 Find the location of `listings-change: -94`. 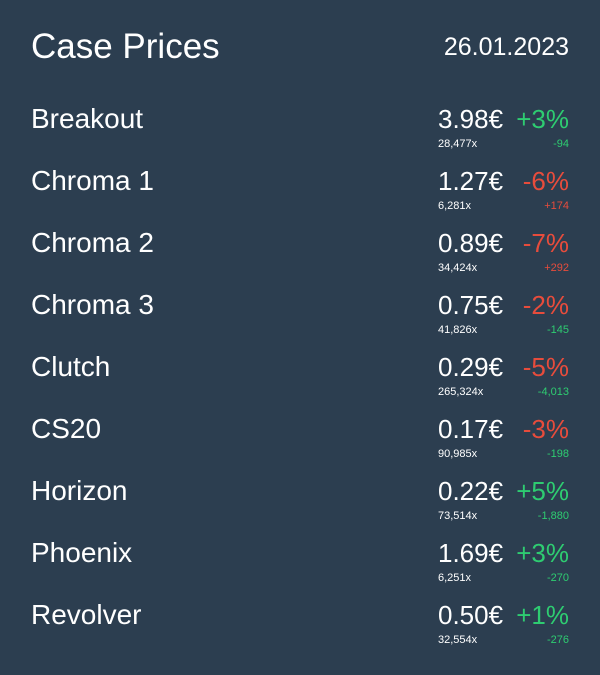

listings-change: -94 is located at coordinates (561, 144).